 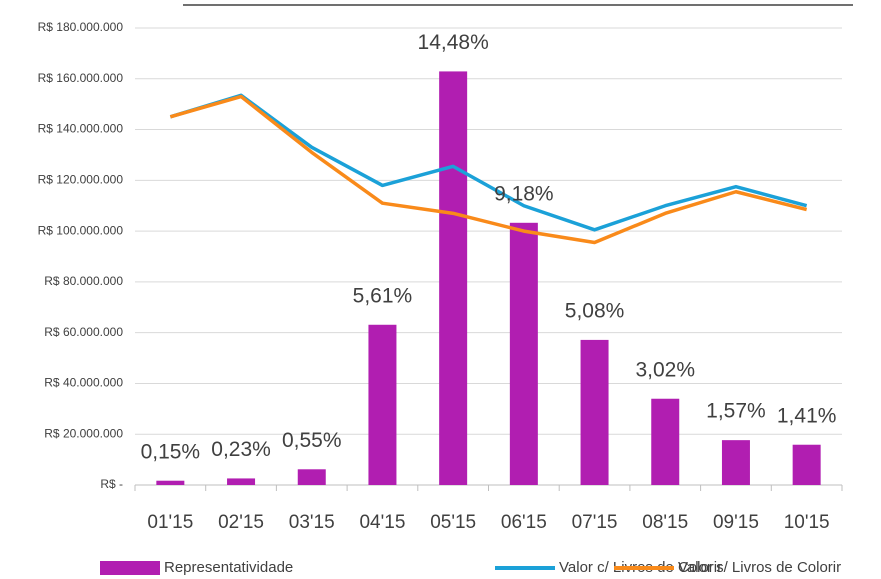 What do you see at coordinates (241, 522) in the screenshot?
I see `x-tick-label: 02'15` at bounding box center [241, 522].